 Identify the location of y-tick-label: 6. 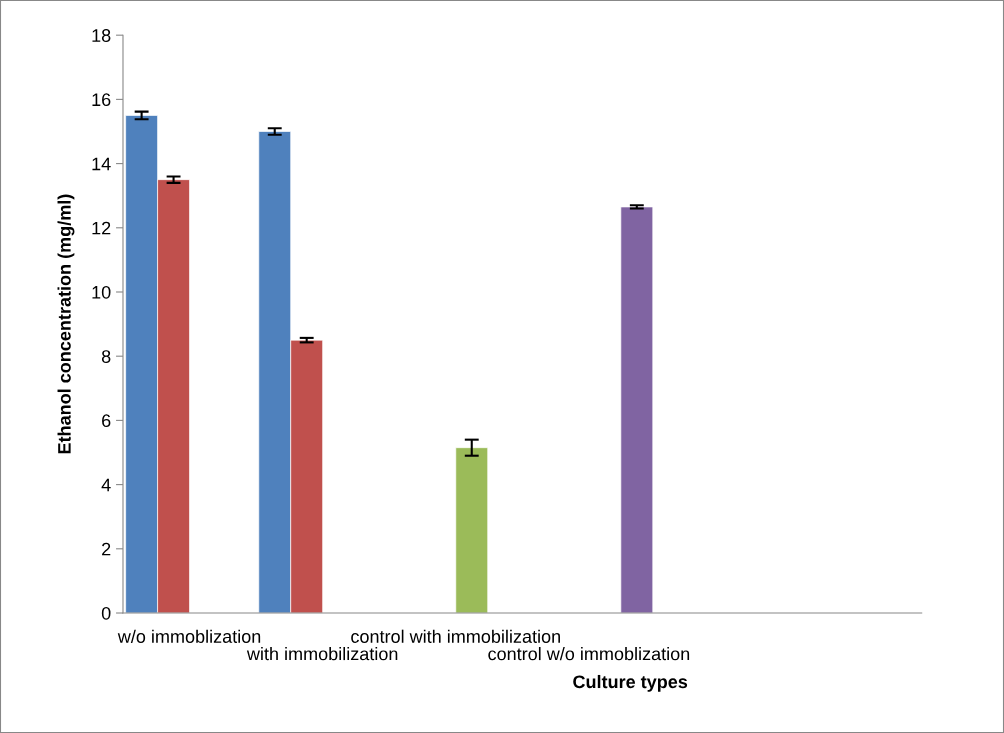
(106, 421).